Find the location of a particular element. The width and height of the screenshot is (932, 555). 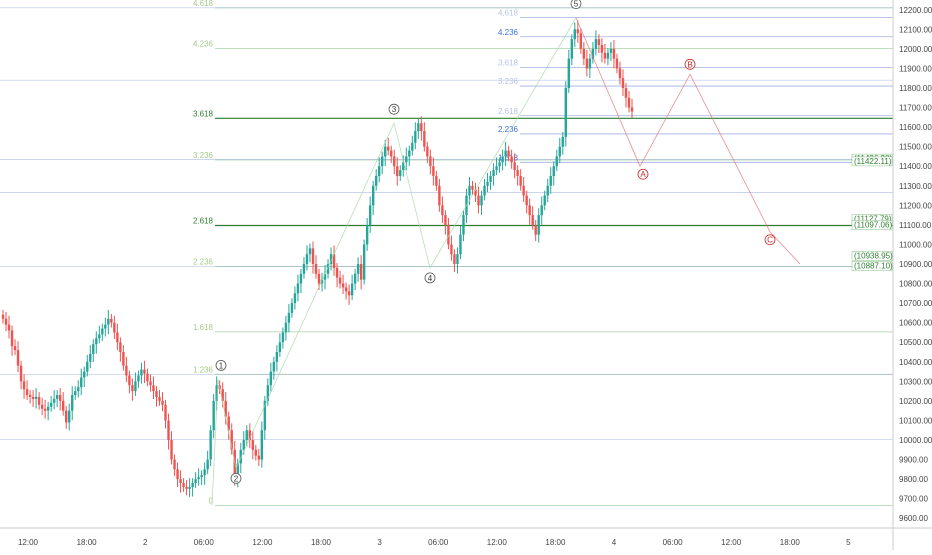

abc-marker-label: A is located at coordinates (643, 174).